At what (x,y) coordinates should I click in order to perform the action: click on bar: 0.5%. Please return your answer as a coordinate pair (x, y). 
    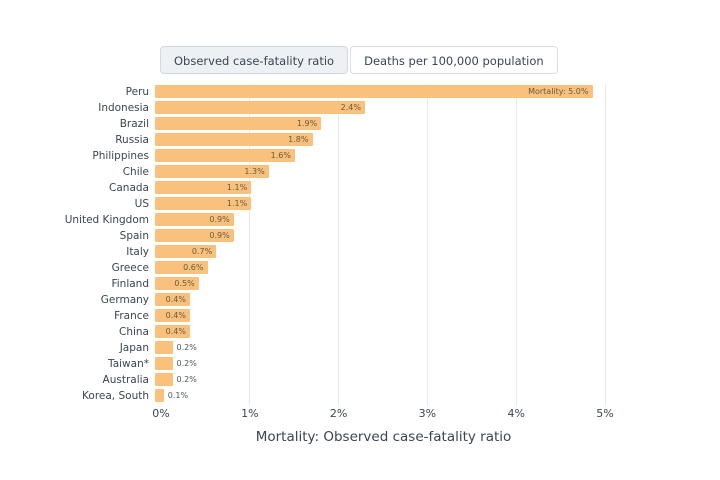
    Looking at the image, I should click on (177, 283).